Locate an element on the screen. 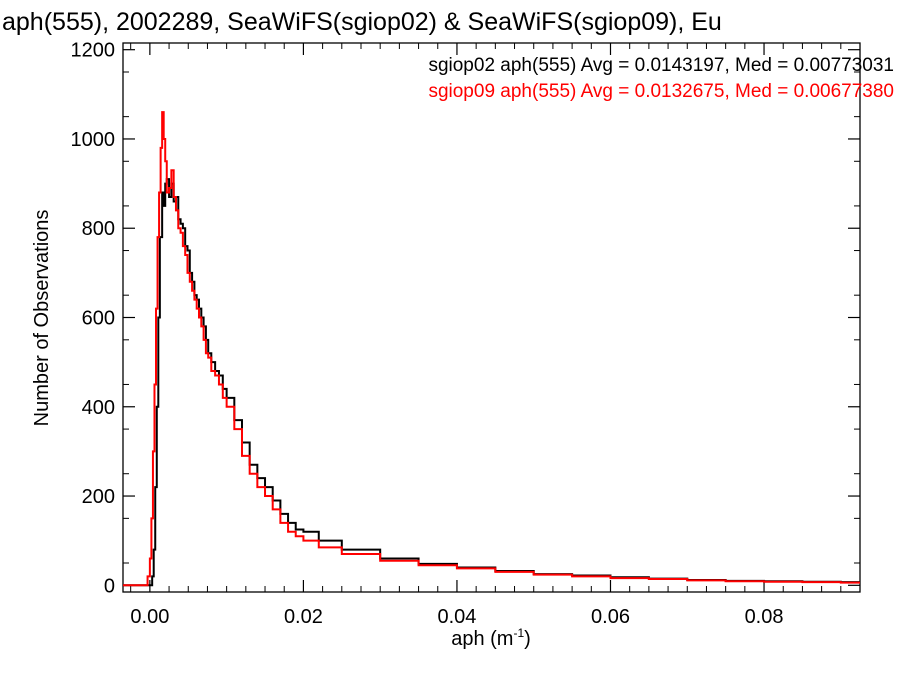 The width and height of the screenshot is (900, 675). x-tick-label: 0.06 is located at coordinates (610, 617).